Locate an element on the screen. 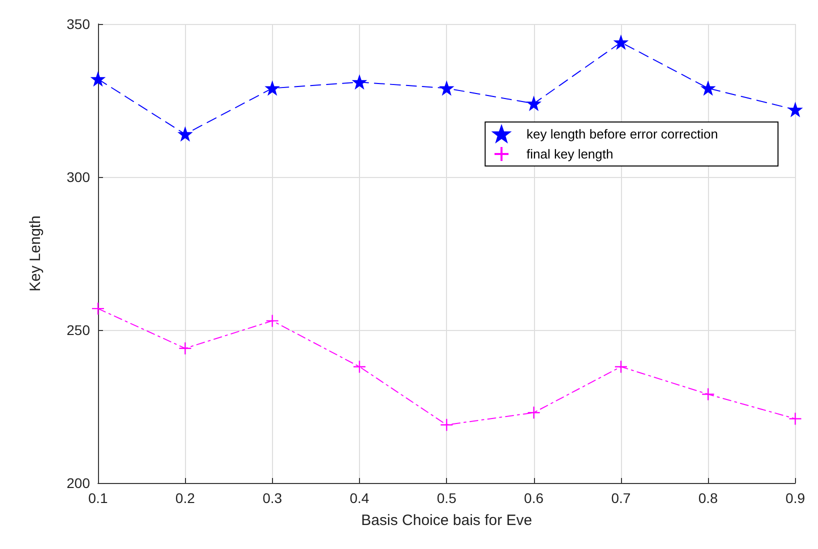 This screenshot has width=818, height=549. legend-label: key length before error correction is located at coordinates (622, 134).